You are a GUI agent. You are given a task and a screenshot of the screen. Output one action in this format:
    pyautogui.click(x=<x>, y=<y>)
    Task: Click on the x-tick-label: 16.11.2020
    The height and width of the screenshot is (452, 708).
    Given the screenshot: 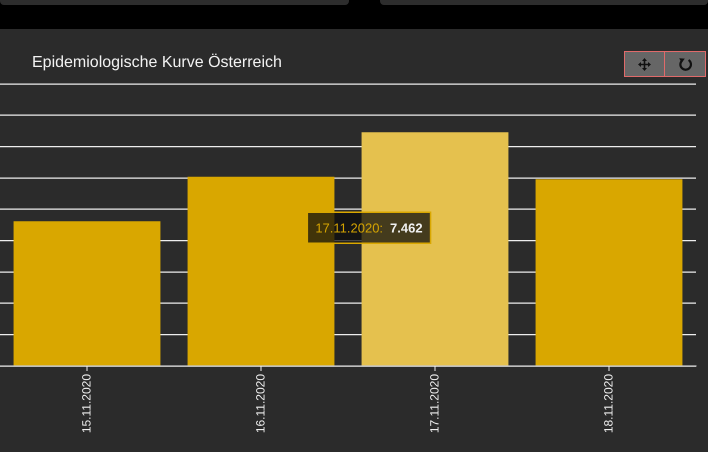 What is the action you would take?
    pyautogui.click(x=260, y=404)
    